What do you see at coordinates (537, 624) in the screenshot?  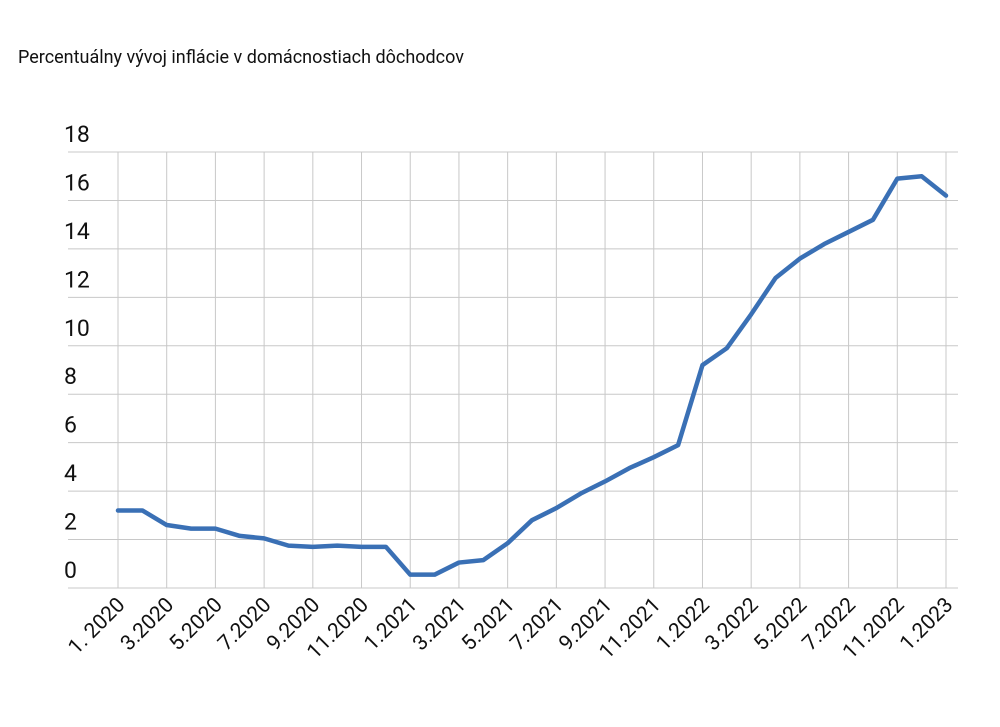 I see `x-tick-label: 7.2021` at bounding box center [537, 624].